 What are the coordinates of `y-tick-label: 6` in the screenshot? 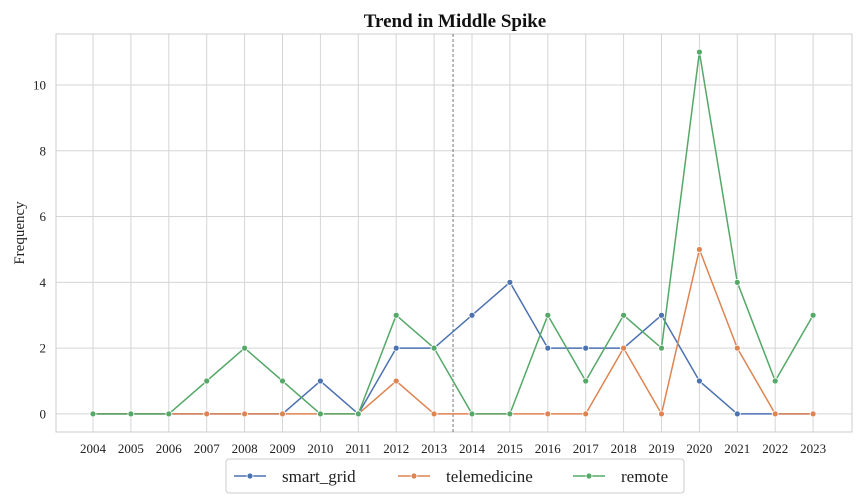 It's located at (43, 216).